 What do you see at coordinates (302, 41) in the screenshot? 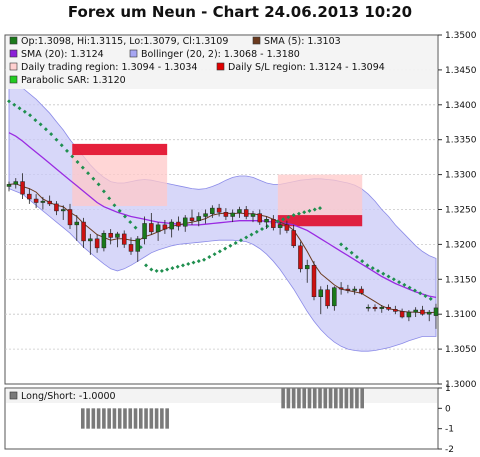
I see `legend-label: SMA (5): 1.3103` at bounding box center [302, 41].